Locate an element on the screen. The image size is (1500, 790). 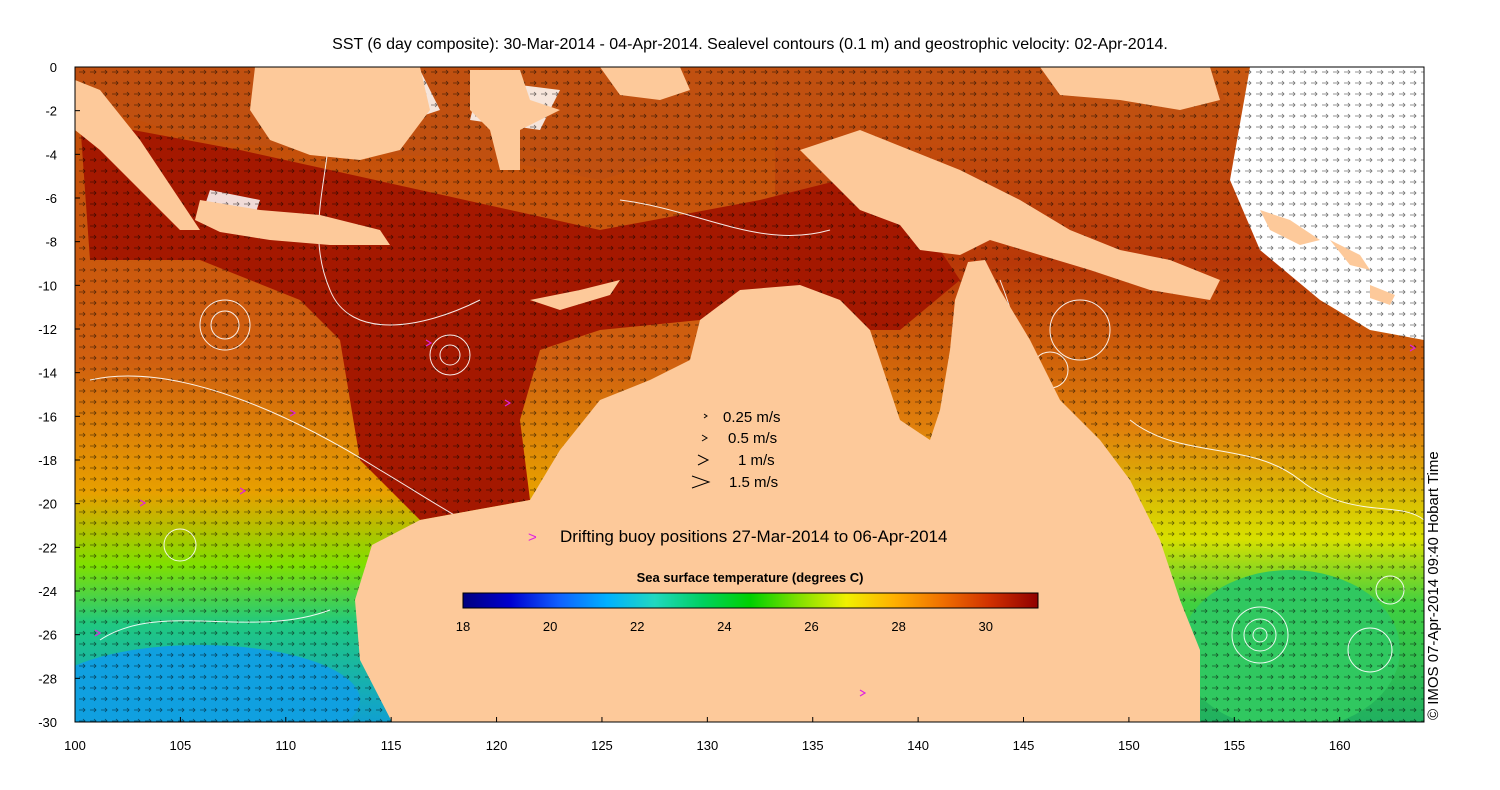
colorbar-ticks: 18 20 22 24 26 28 30 is located at coordinates (724, 626).